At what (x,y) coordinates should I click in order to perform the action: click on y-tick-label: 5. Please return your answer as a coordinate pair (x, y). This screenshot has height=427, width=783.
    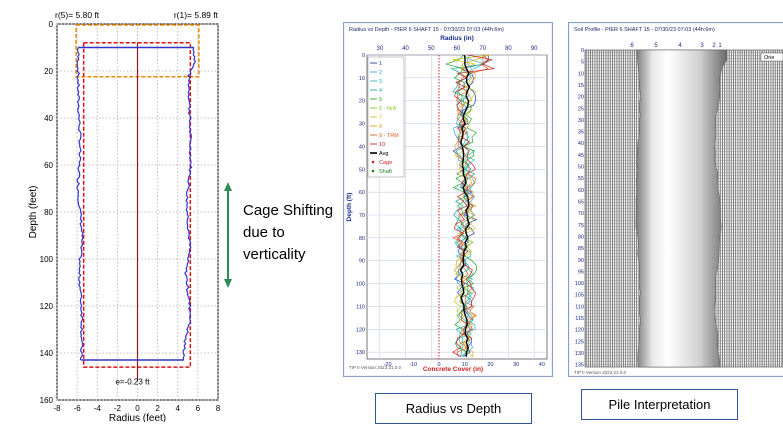
    Looking at the image, I should click on (582, 63).